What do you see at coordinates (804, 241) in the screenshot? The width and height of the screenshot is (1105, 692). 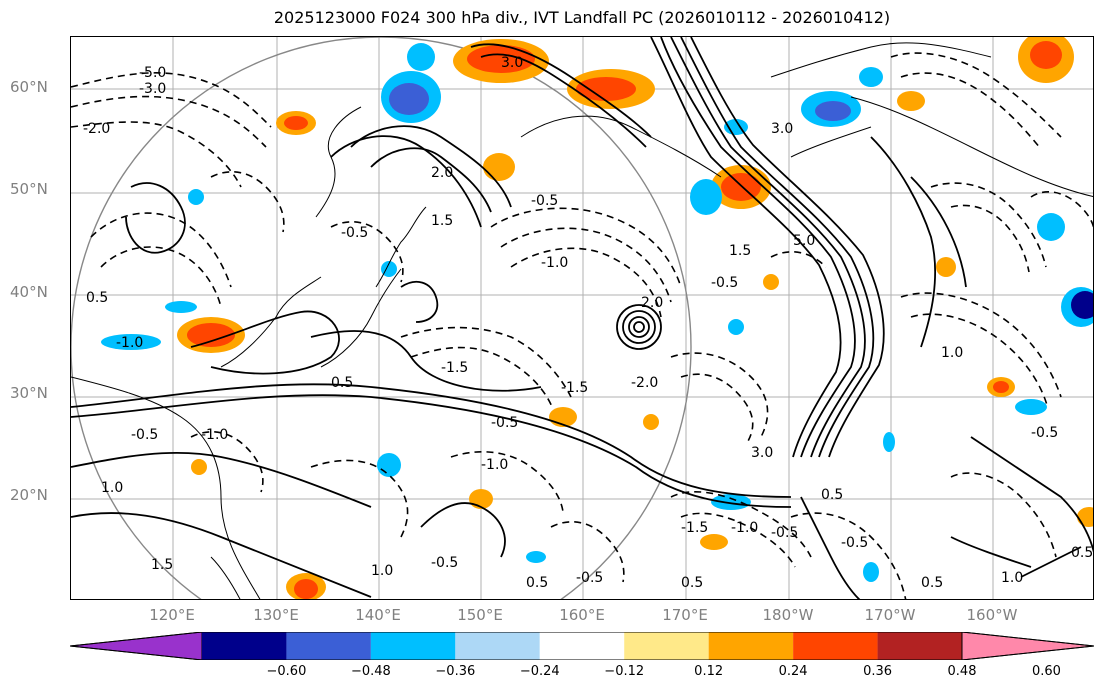 I see `contour-label: 5.0` at bounding box center [804, 241].